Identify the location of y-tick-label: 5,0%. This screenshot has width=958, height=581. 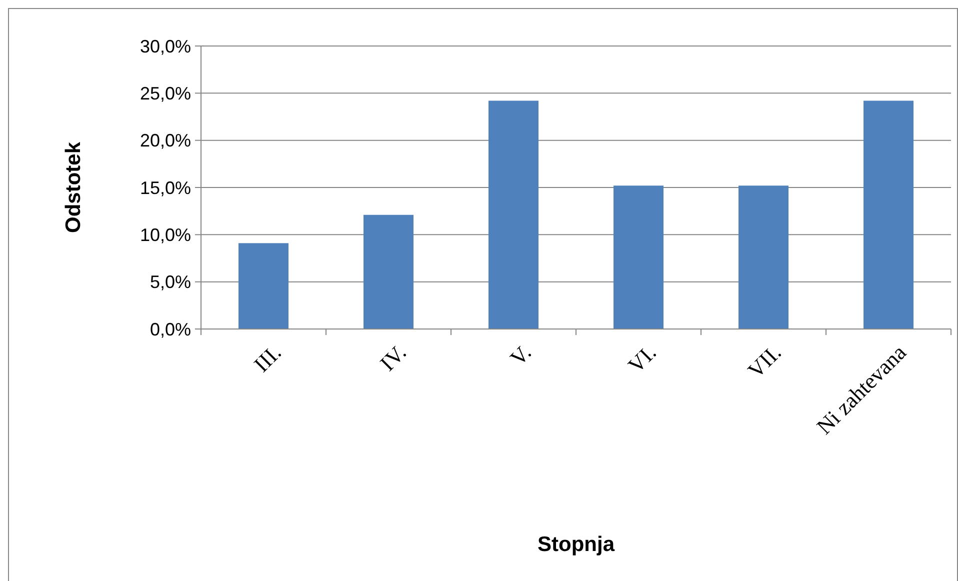
(170, 282).